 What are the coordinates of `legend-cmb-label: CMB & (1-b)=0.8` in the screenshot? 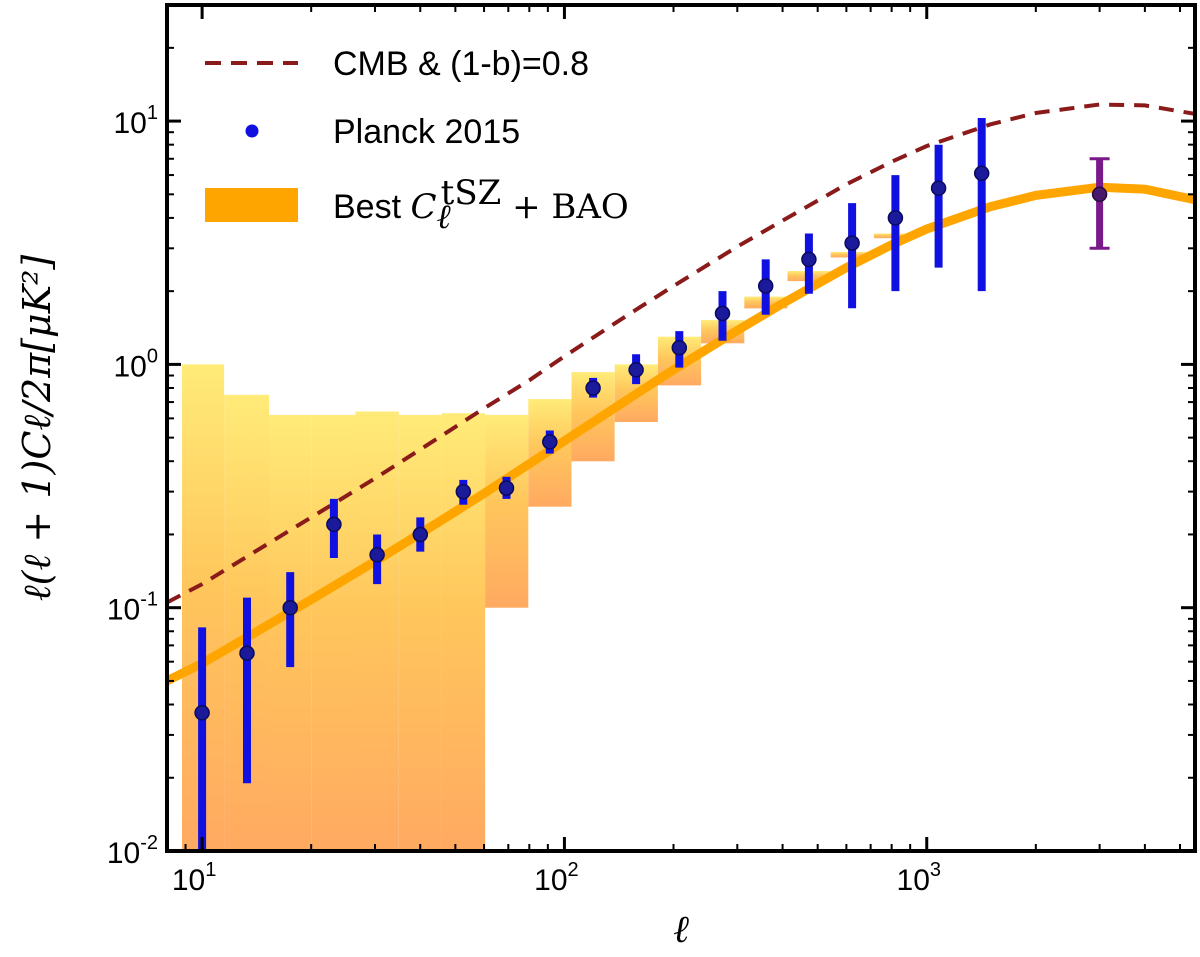 It's located at (461, 64).